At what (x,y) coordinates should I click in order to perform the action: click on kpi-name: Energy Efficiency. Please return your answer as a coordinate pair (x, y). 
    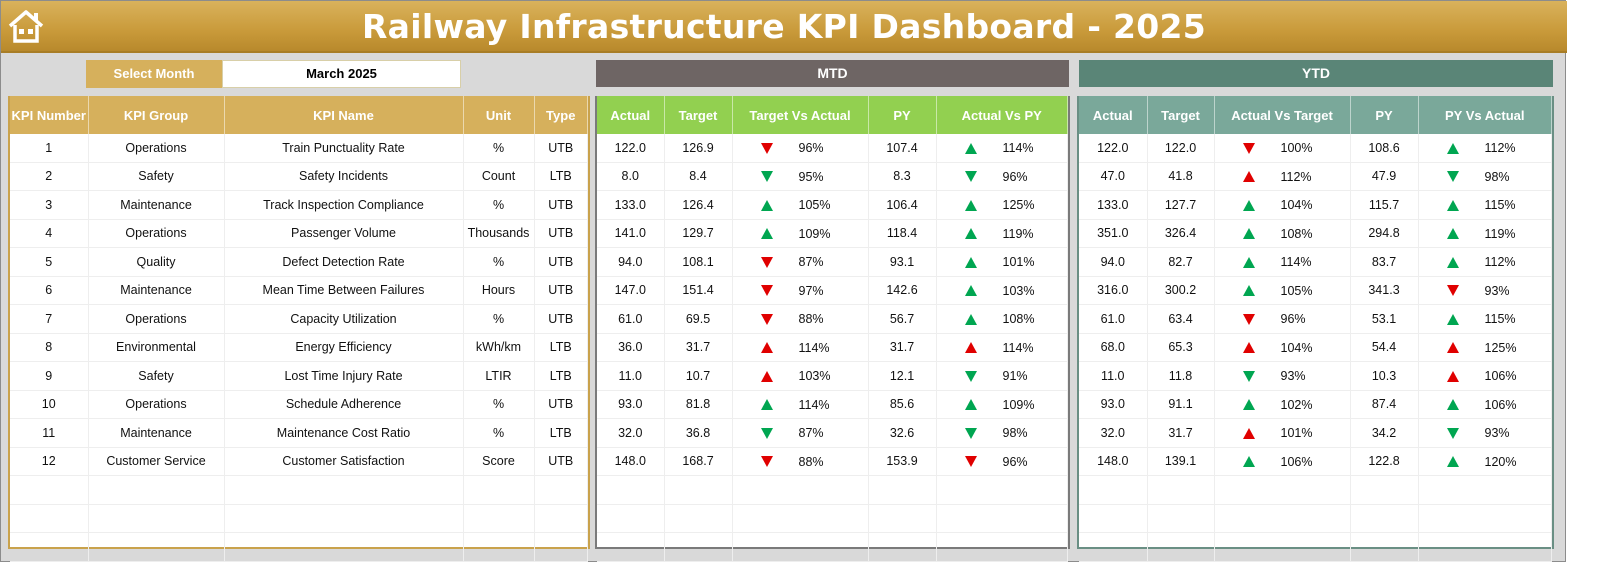
    Looking at the image, I should click on (344, 347).